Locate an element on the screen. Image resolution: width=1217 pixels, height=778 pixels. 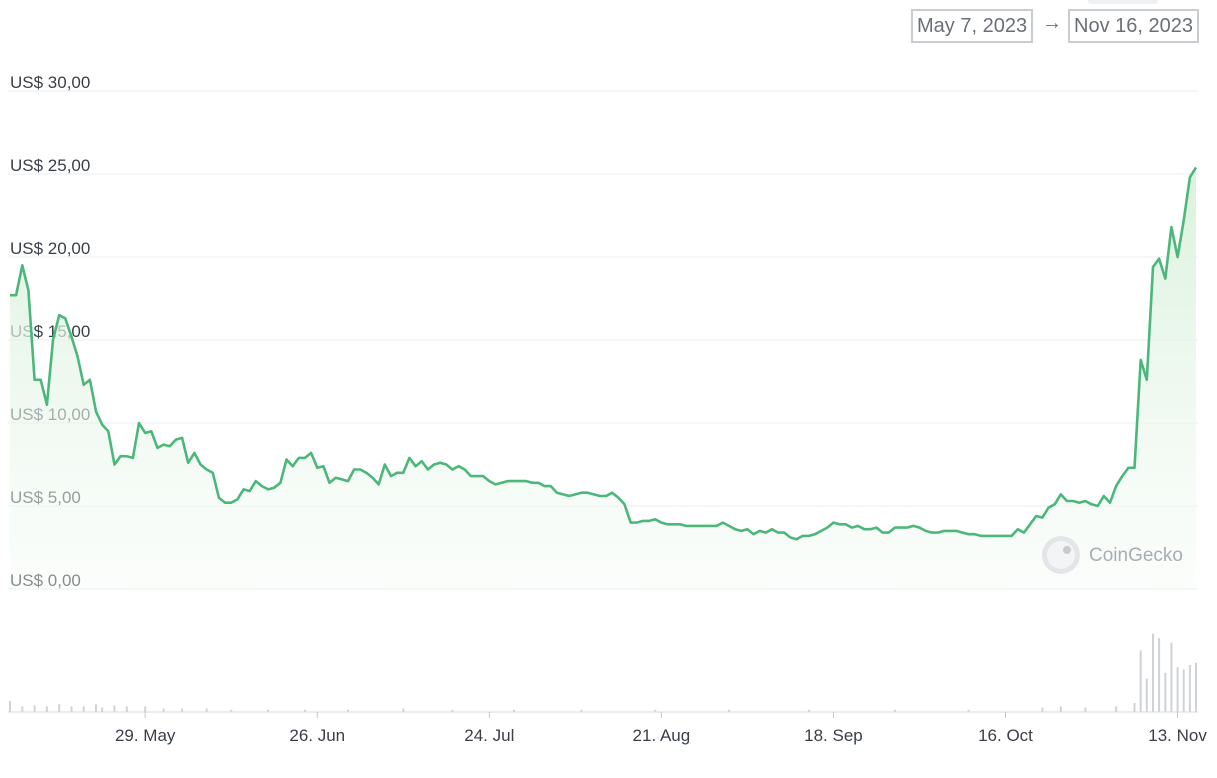
date-range-from: May 7, 2023 is located at coordinates (972, 26).